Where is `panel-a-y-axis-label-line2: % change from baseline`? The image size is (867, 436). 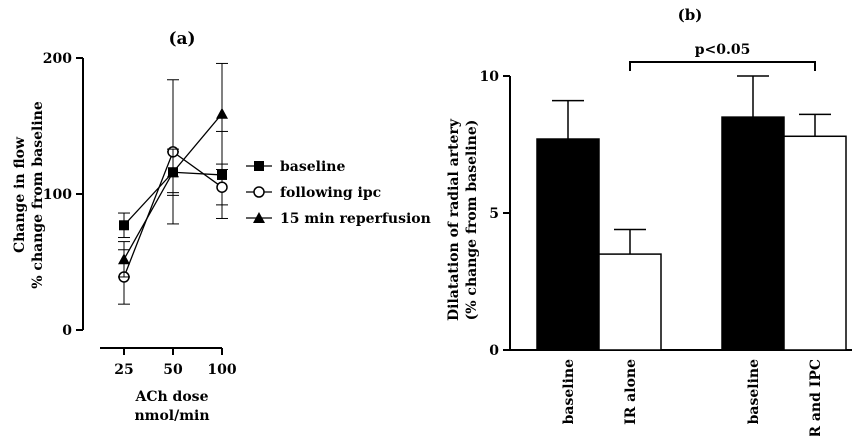
panel-a-y-axis-label-line2: % change from baseline is located at coordinates (38, 195).